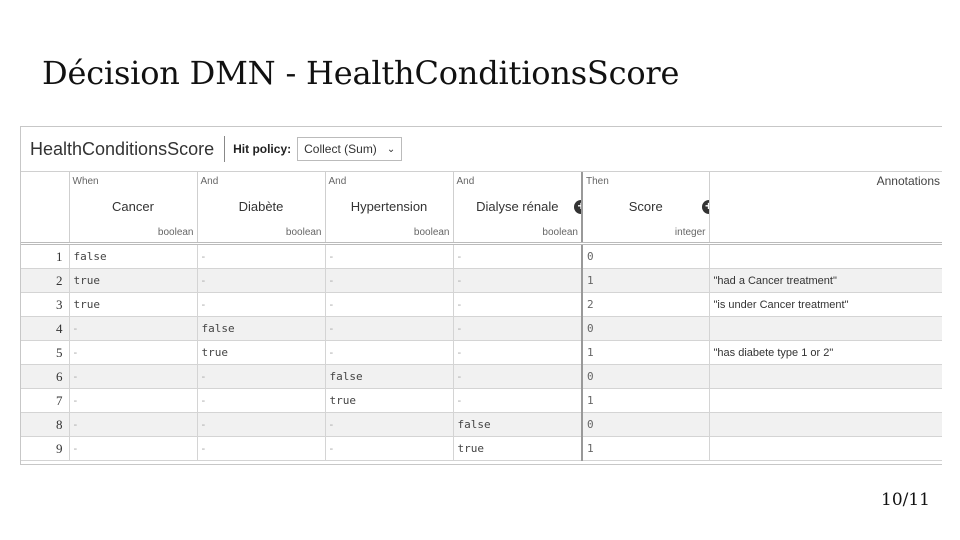 This screenshot has width=960, height=540. What do you see at coordinates (577, 207) in the screenshot?
I see `add-input-column-plus-icon: +` at bounding box center [577, 207].